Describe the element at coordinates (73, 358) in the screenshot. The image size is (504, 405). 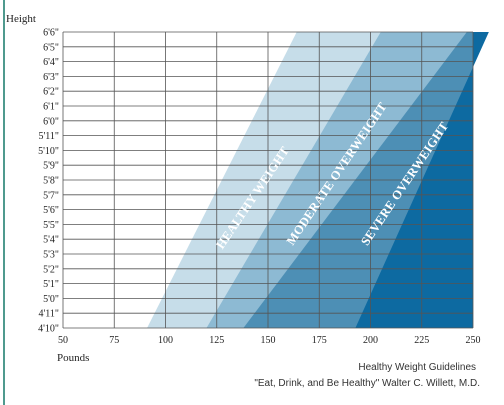
I see `x-axis-title: Pounds` at that location.